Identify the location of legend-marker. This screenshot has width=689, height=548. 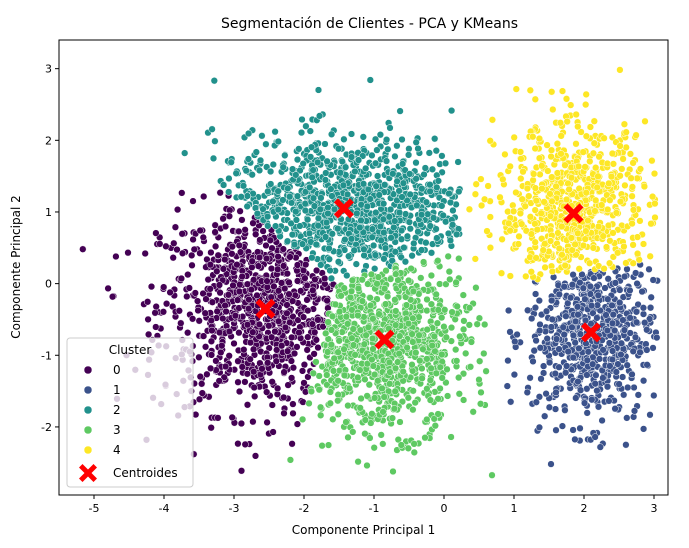
(88, 430).